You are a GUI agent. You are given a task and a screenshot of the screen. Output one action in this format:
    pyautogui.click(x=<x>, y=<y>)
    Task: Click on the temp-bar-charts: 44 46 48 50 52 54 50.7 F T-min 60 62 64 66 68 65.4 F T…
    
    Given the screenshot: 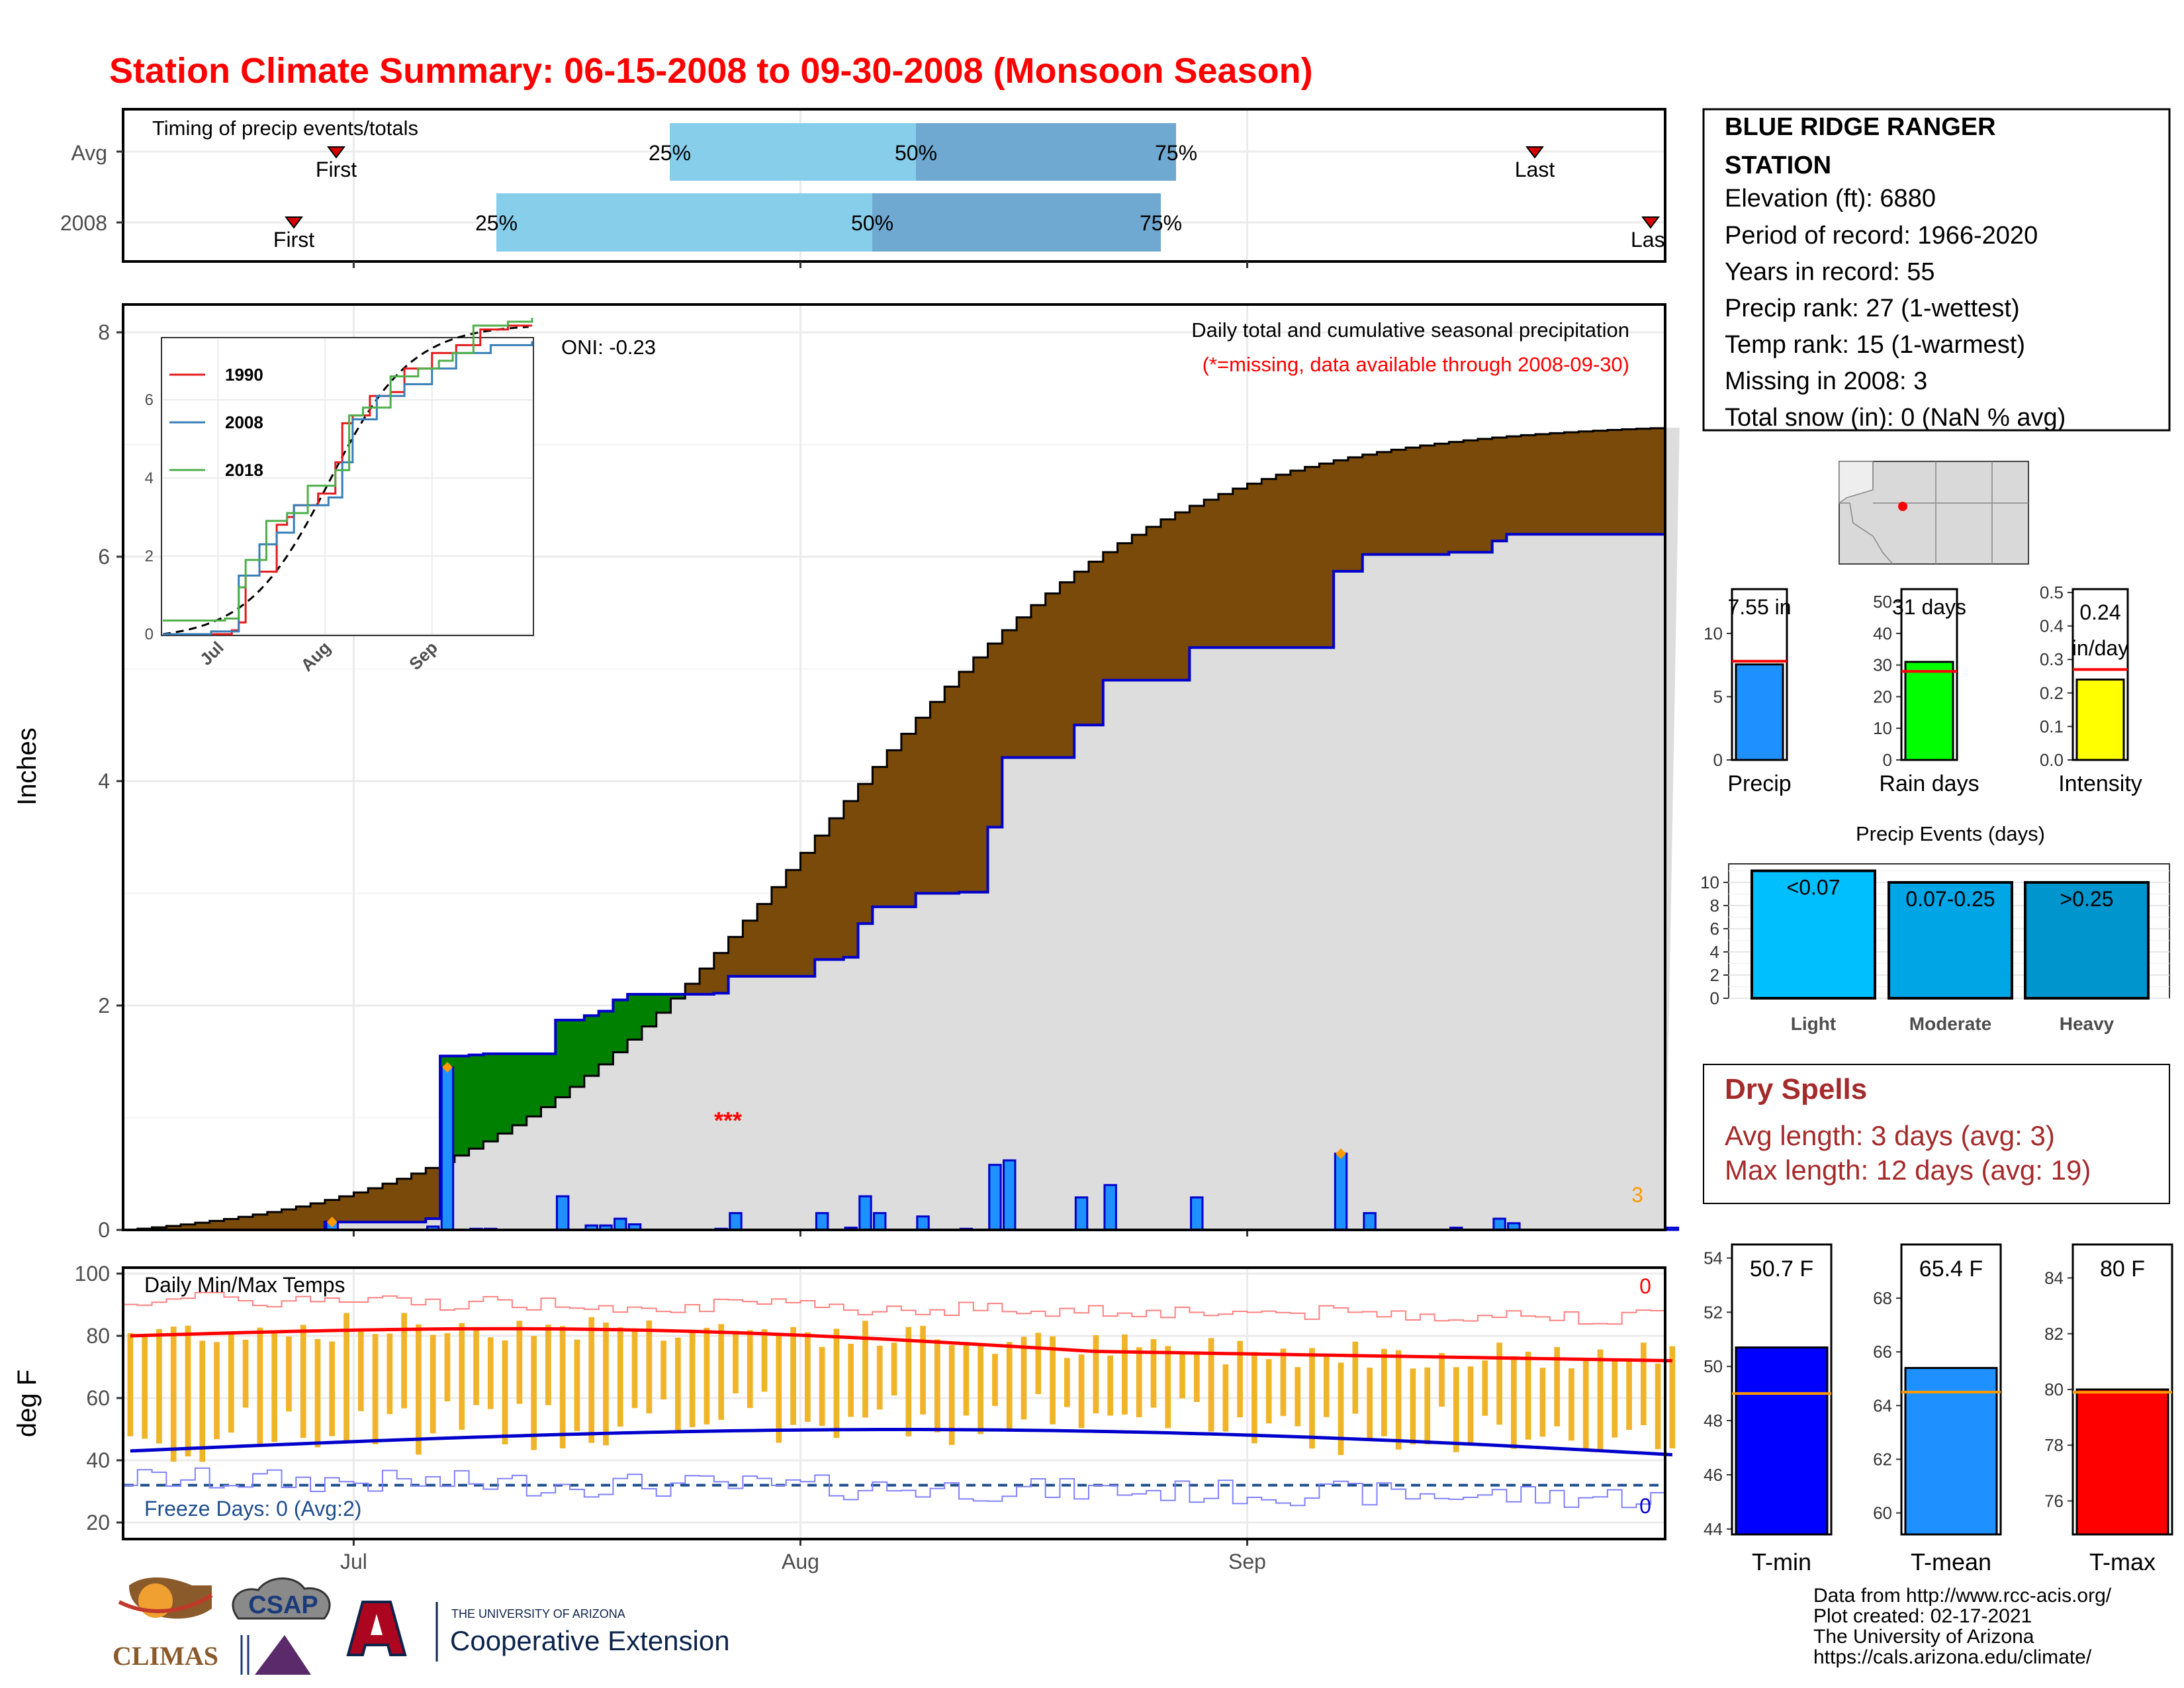 What is the action you would take?
    pyautogui.click(x=1939, y=1409)
    